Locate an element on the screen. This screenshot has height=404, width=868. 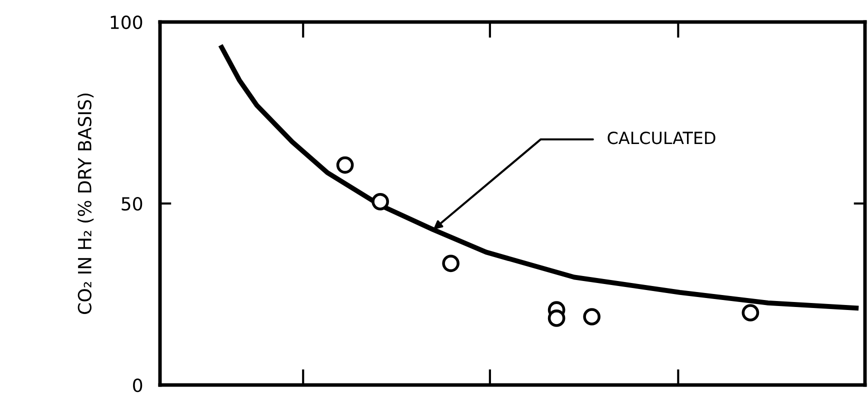
y-tick-label: 100 is located at coordinates (126, 22).